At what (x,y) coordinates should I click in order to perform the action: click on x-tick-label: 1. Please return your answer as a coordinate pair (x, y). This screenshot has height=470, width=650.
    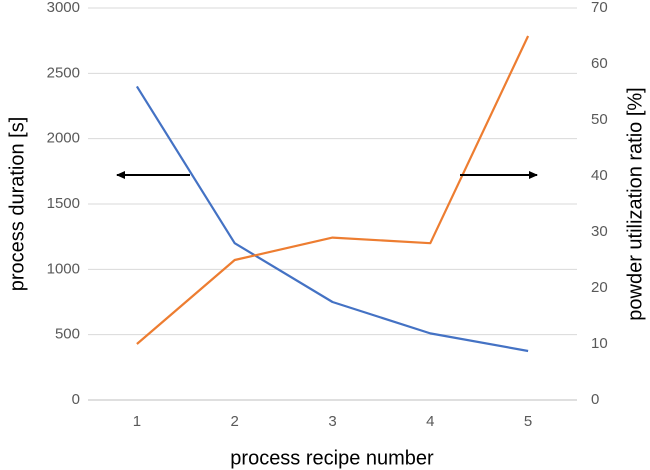
    Looking at the image, I should click on (137, 421).